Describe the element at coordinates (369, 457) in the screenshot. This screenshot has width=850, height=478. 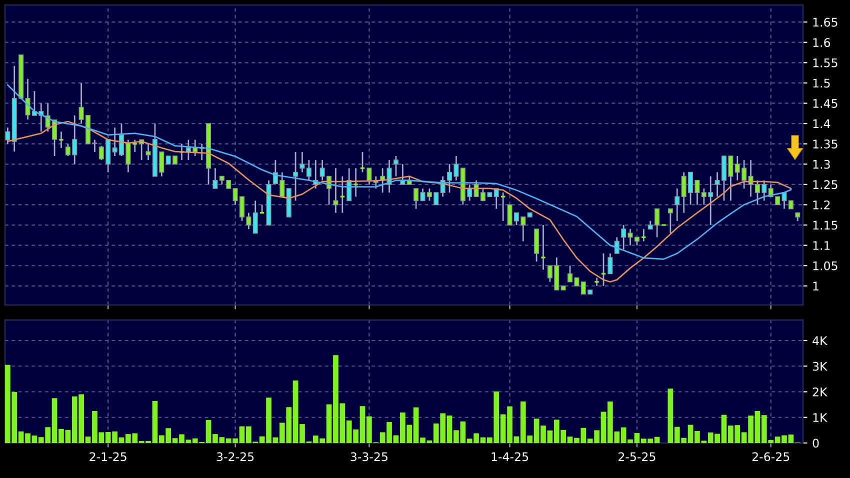
I see `x-tick-label: 3-3-25` at that location.